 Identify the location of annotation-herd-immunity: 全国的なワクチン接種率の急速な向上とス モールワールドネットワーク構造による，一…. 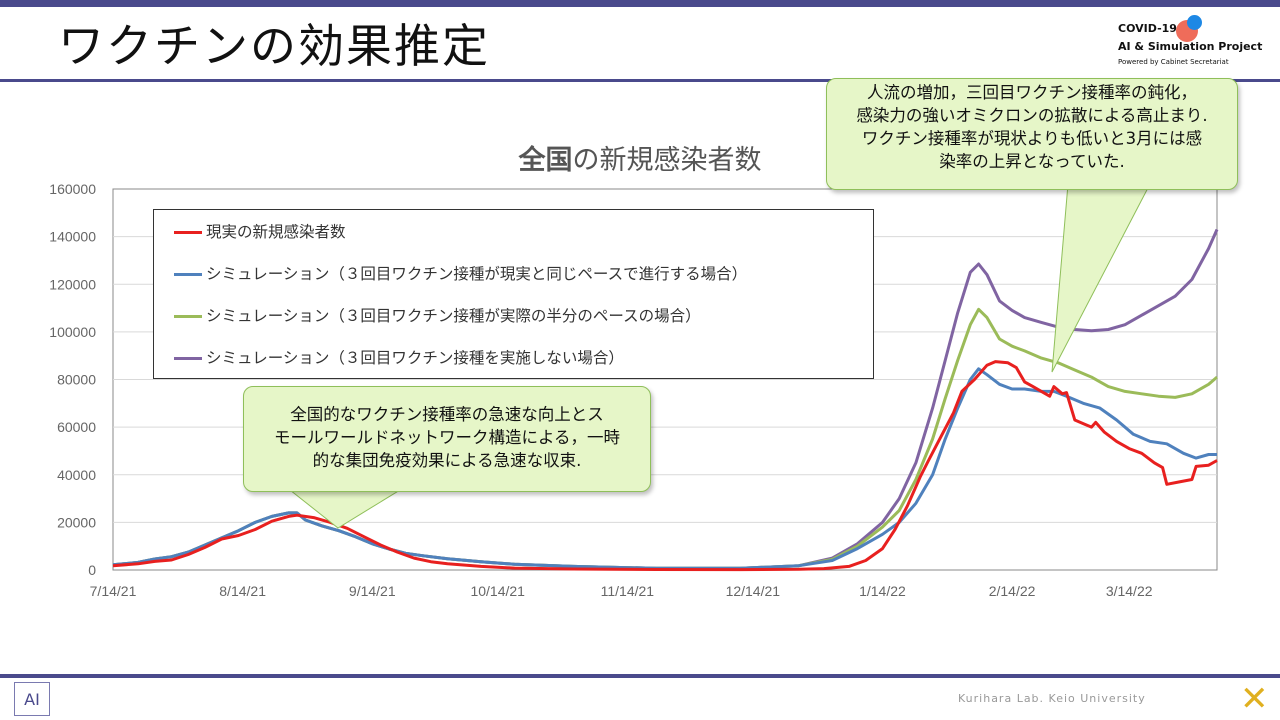
(447, 439).